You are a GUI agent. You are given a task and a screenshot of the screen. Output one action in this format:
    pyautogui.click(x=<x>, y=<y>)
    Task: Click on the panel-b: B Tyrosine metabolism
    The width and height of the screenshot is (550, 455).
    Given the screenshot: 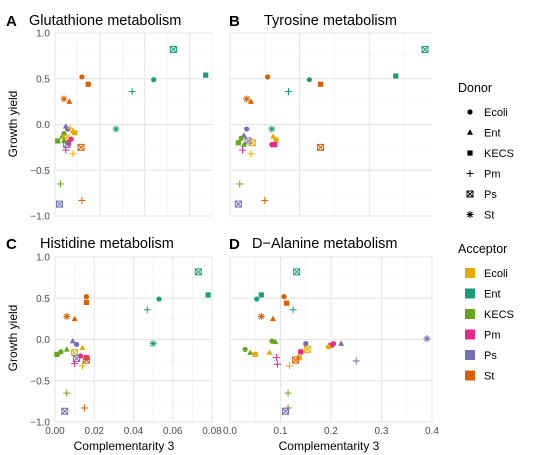 What is the action you would take?
    pyautogui.click(x=313, y=21)
    